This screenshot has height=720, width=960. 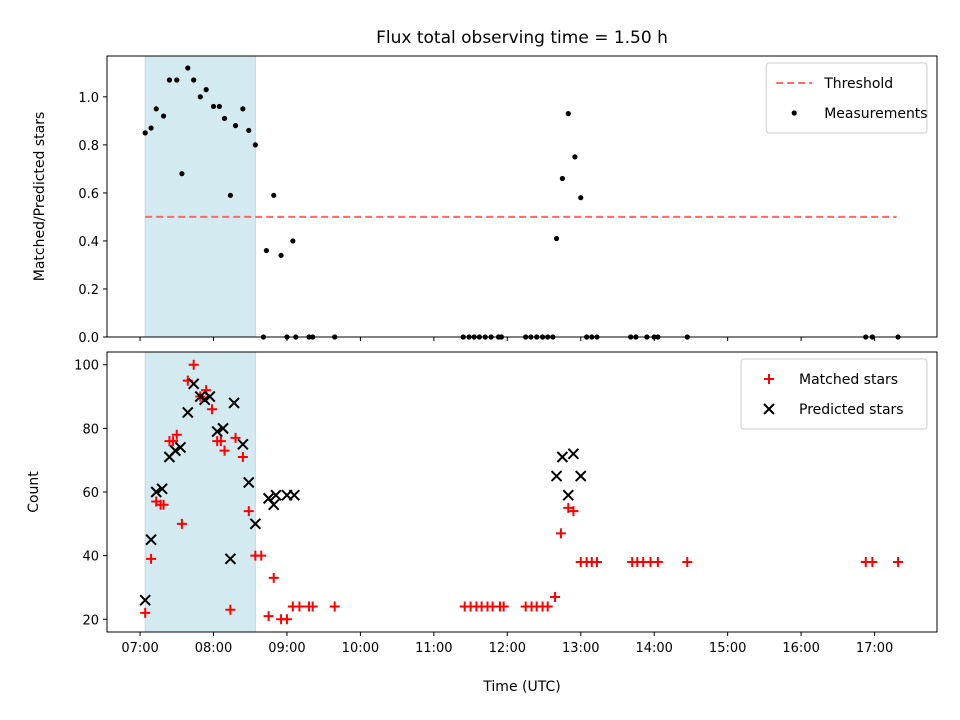 I want to click on legend-marker-plus, so click(x=769, y=379).